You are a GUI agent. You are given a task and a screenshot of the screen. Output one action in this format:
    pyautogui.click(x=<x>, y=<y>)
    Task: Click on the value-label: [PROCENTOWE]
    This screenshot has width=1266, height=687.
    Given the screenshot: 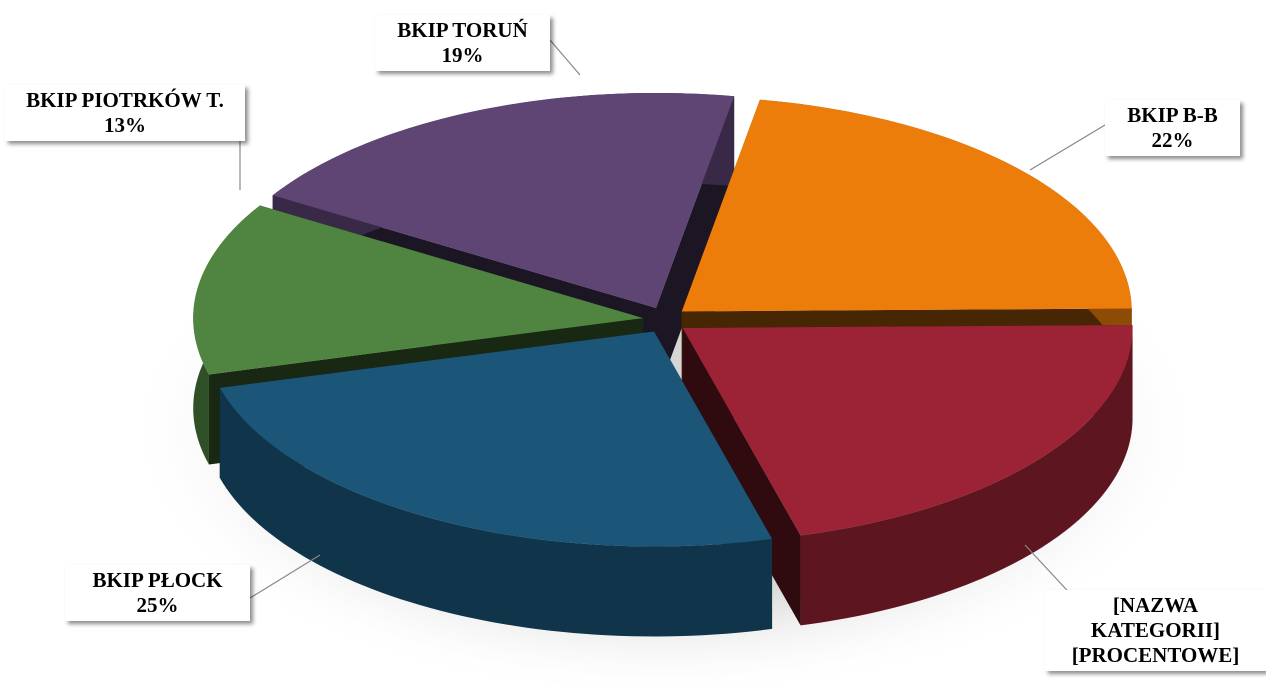 What is the action you would take?
    pyautogui.click(x=1155, y=655)
    